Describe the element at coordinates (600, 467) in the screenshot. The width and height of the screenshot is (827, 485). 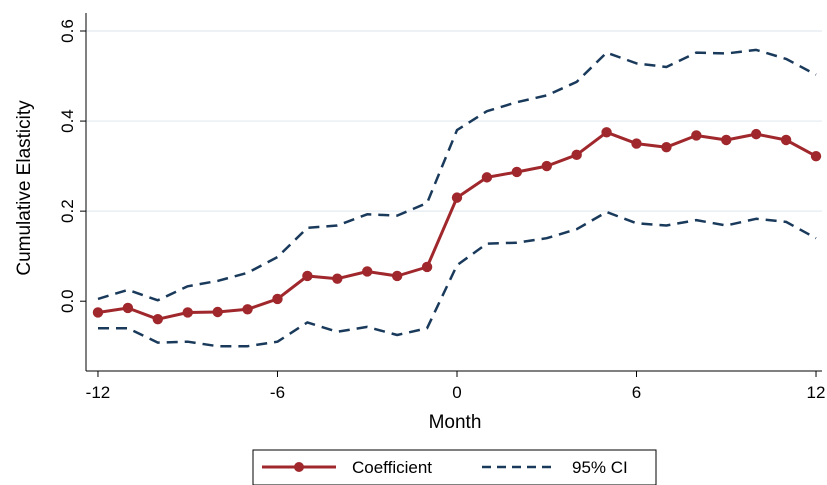
I see `legend-label-ci: 95% CI` at that location.